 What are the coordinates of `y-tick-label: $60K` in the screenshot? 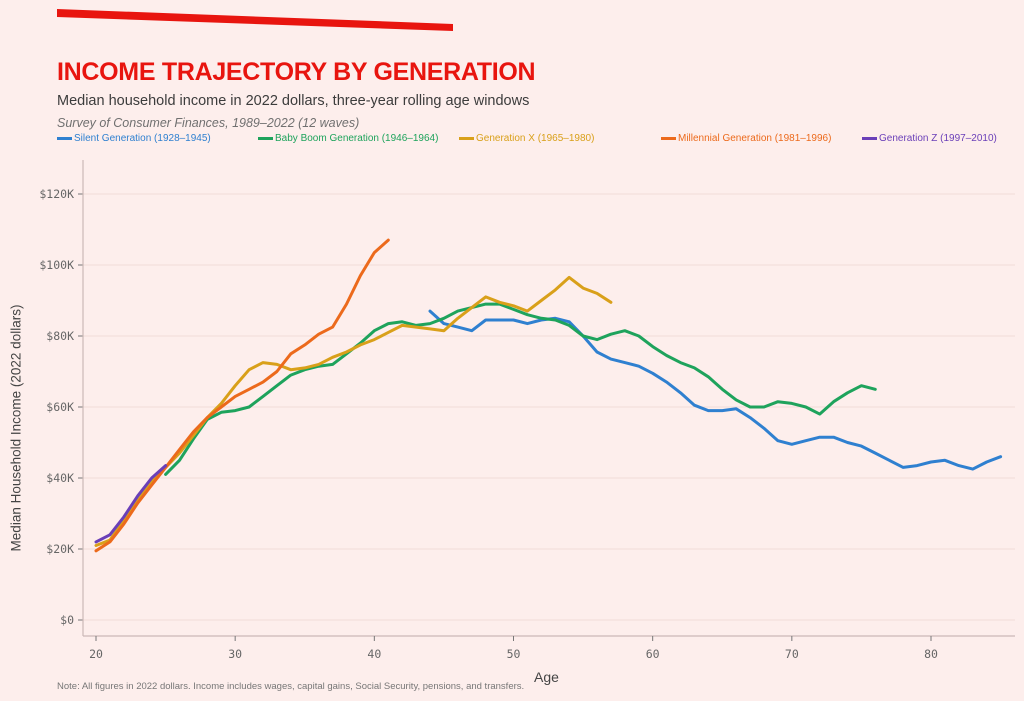 It's located at (60, 407).